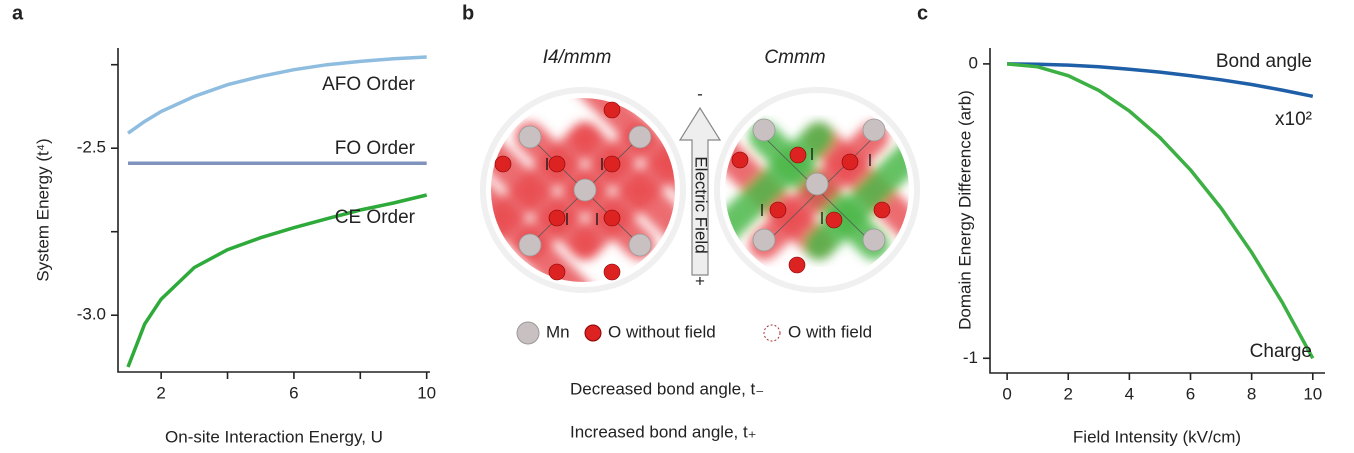  I want to click on y-axis-label: Domain Energy Difference (arb), so click(964, 210).